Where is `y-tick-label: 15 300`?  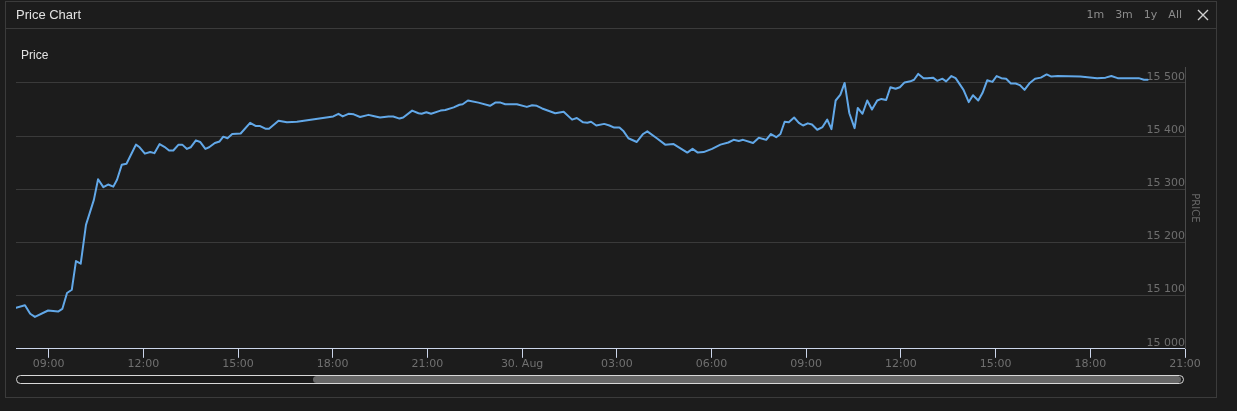
y-tick-label: 15 300 is located at coordinates (1165, 183).